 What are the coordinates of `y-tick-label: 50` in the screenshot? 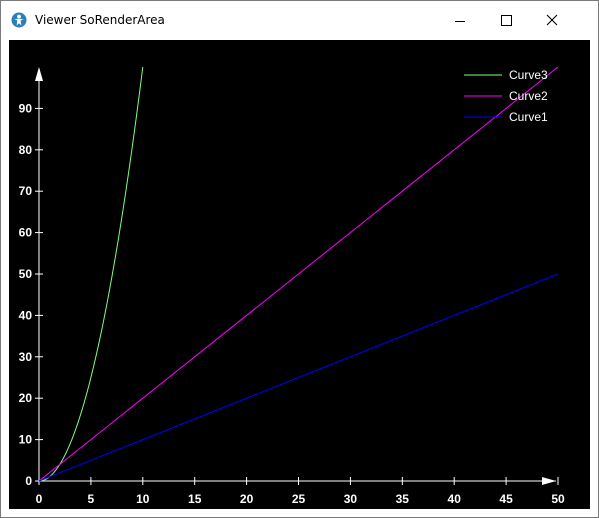 It's located at (26, 274).